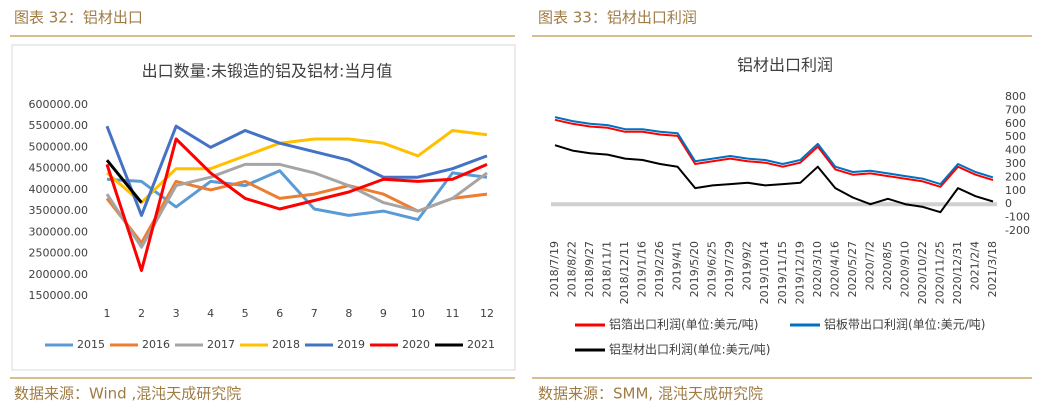 This screenshot has height=411, width=1040. What do you see at coordinates (764, 272) in the screenshot?
I see `x-tick-label: 2019/10/14` at bounding box center [764, 272].